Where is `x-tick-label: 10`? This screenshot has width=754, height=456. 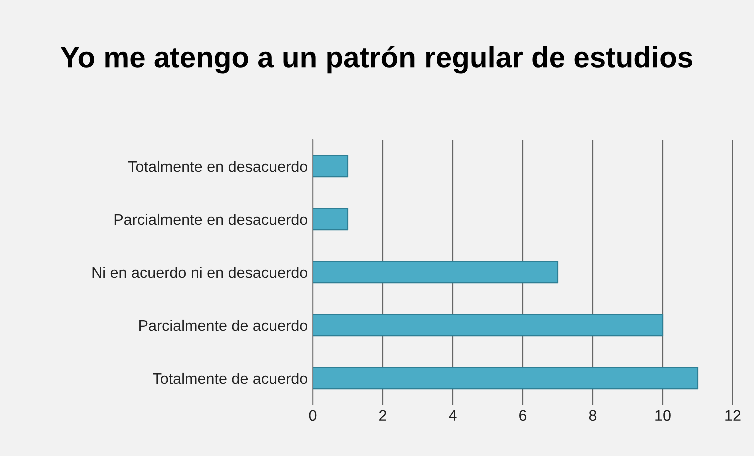
x-tick-label: 10 is located at coordinates (663, 416).